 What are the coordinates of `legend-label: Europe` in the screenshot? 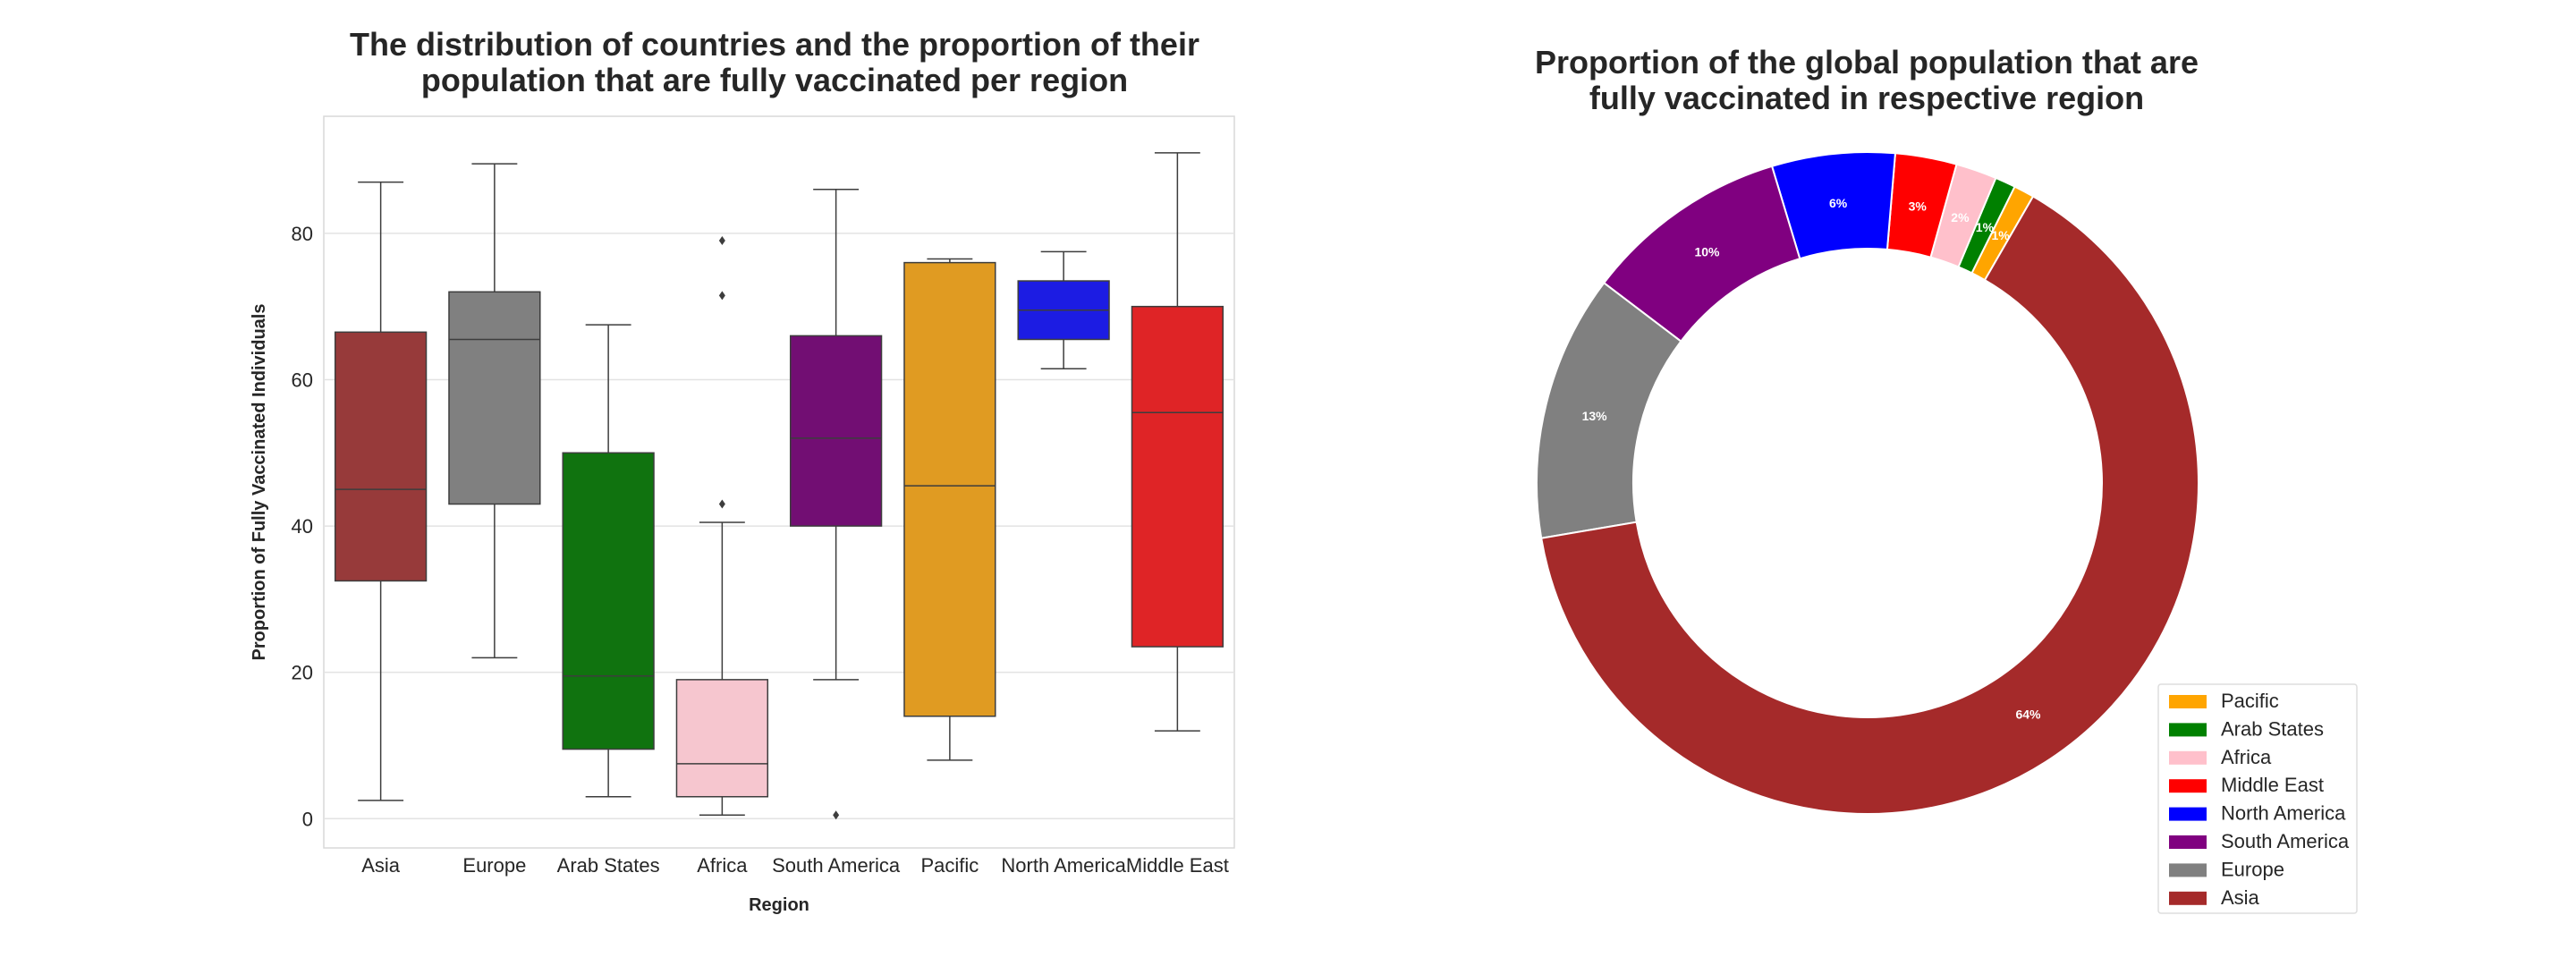 It's located at (2252, 869).